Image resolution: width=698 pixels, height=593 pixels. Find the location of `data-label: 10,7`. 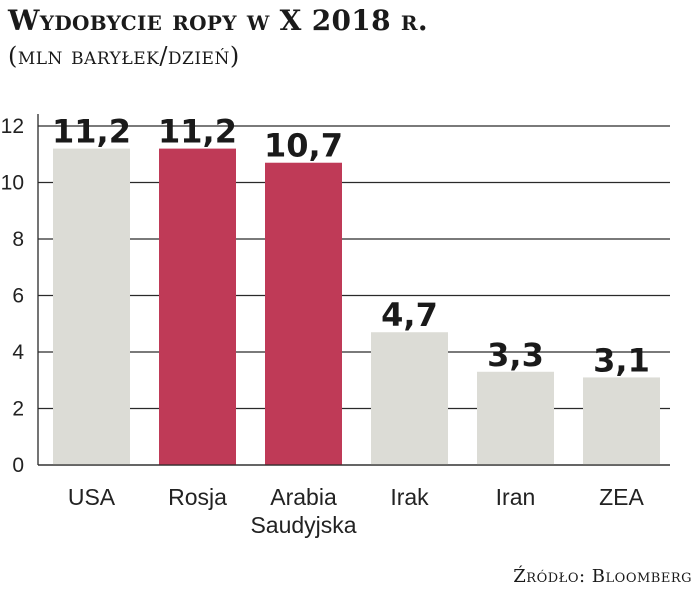

data-label: 10,7 is located at coordinates (303, 146).